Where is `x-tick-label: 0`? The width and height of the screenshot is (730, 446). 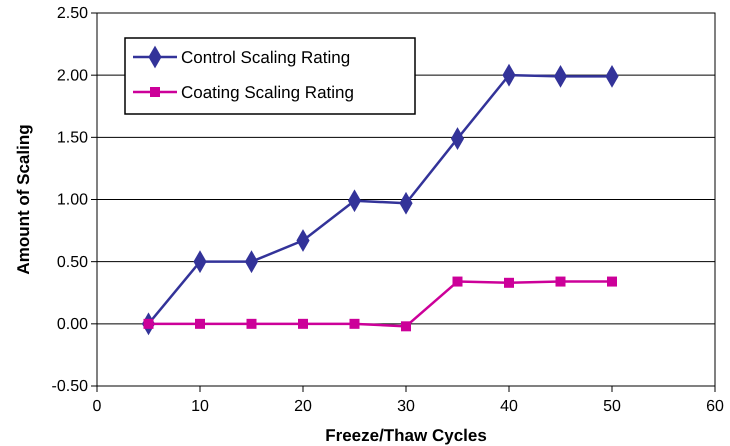
x-tick-label: 0 is located at coordinates (97, 406).